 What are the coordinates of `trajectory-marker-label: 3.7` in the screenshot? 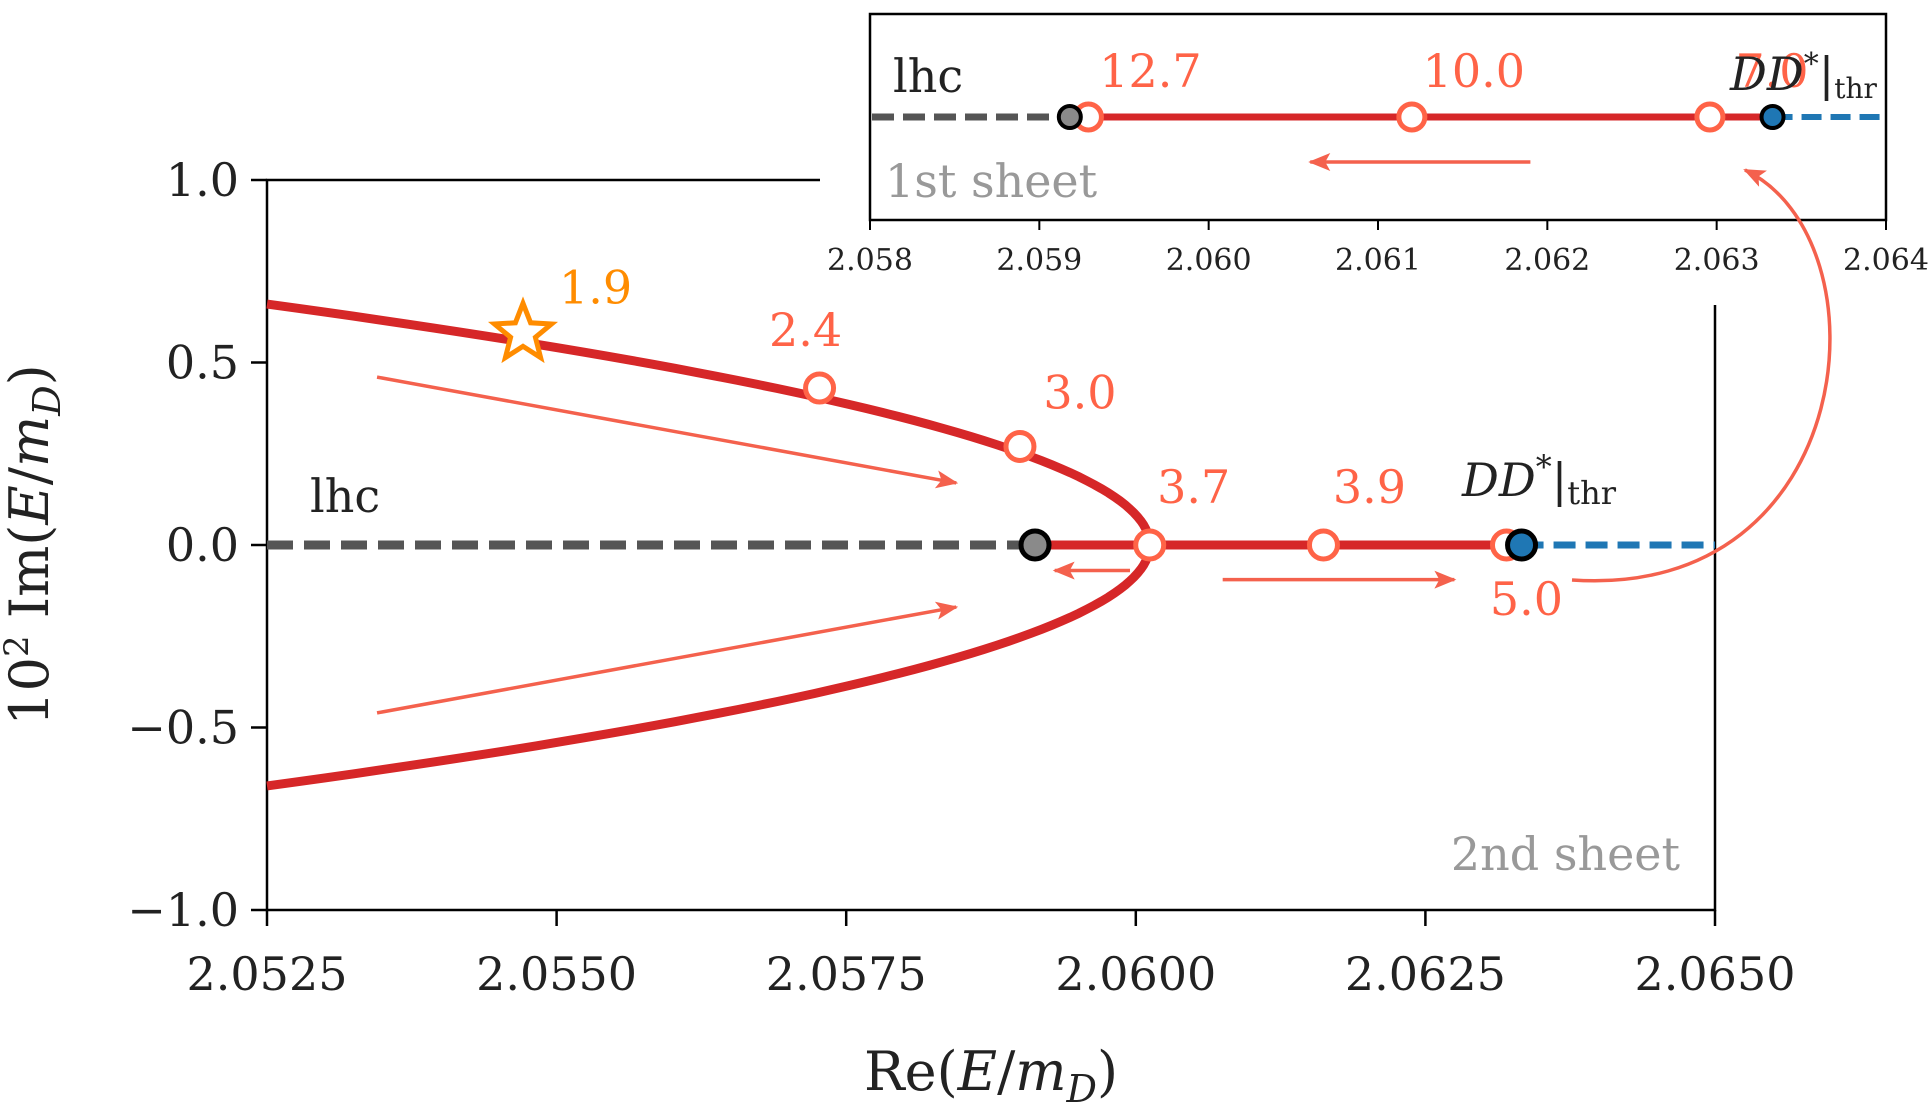 It's located at (1193, 487).